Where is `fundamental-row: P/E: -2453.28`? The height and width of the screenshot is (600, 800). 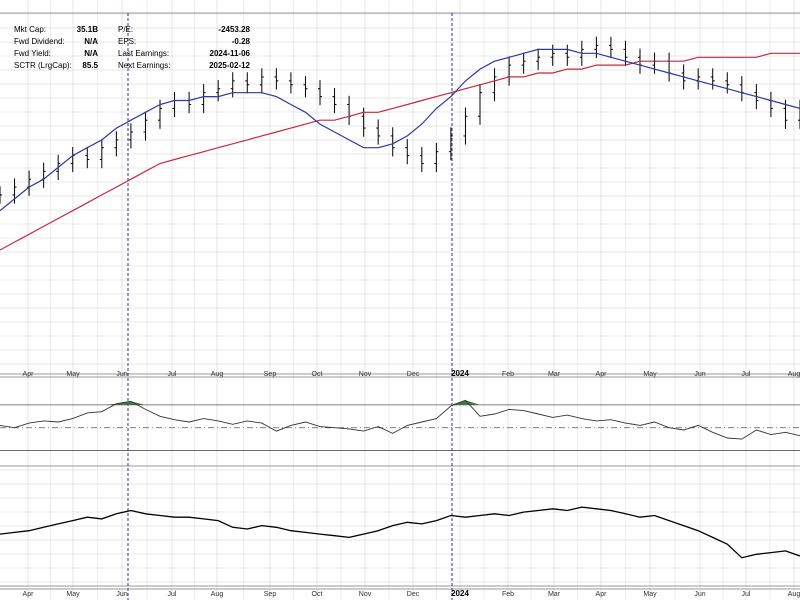
fundamental-row: P/E: -2453.28 is located at coordinates (184, 30).